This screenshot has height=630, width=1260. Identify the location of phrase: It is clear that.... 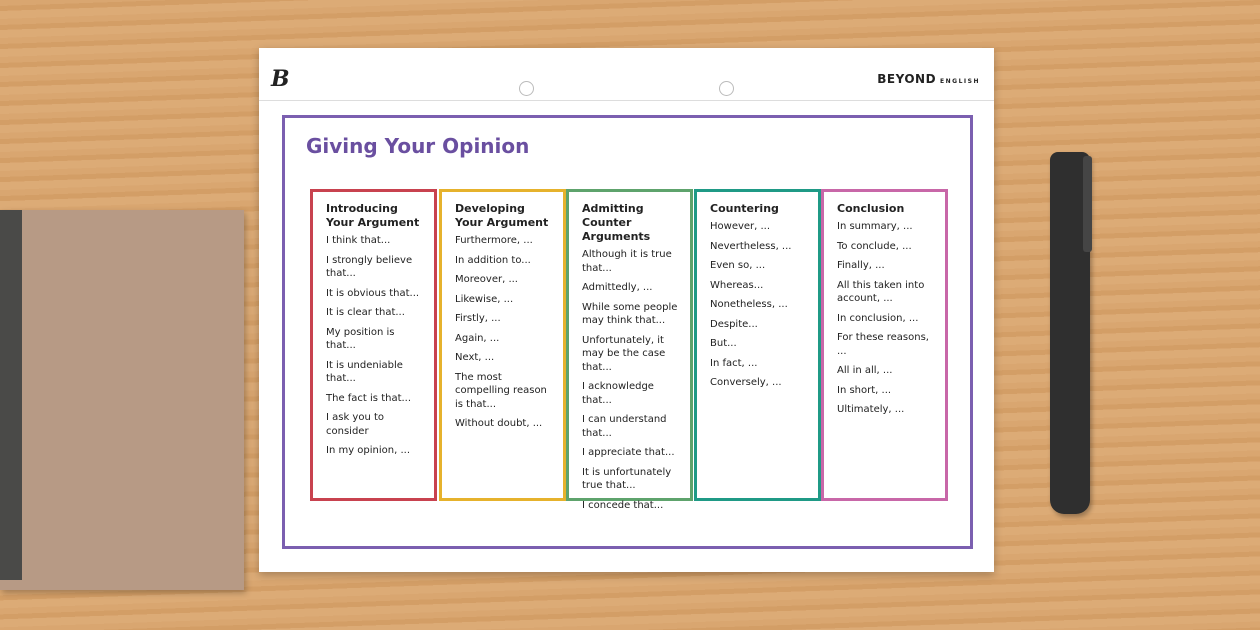
(365, 312).